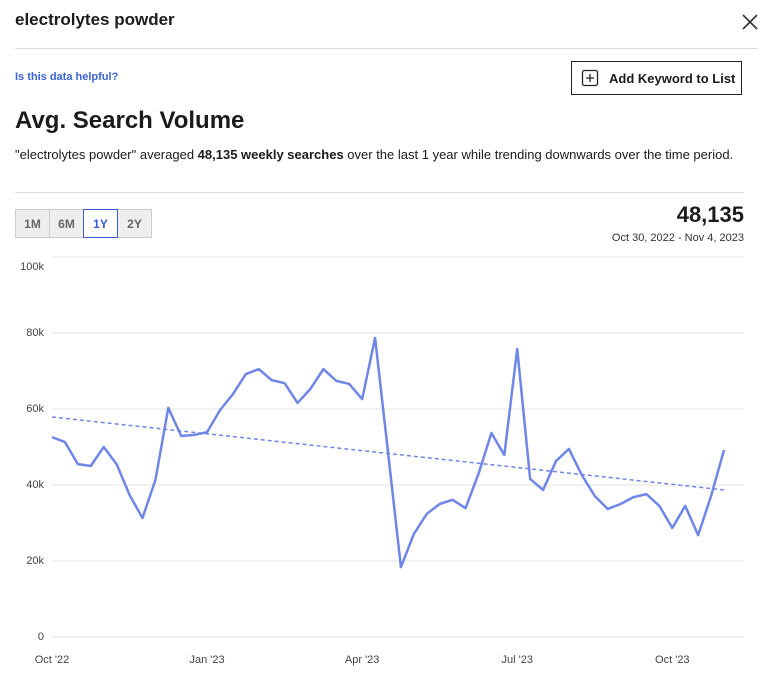  I want to click on x-tick-label: Apr '23, so click(362, 660).